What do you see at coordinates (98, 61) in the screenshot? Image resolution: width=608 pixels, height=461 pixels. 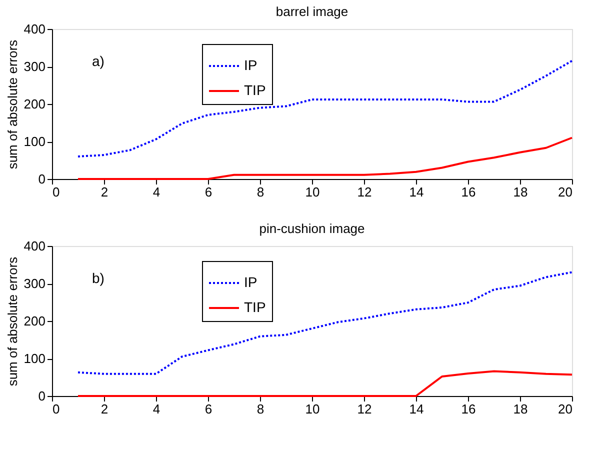 I see `annotation: a)` at bounding box center [98, 61].